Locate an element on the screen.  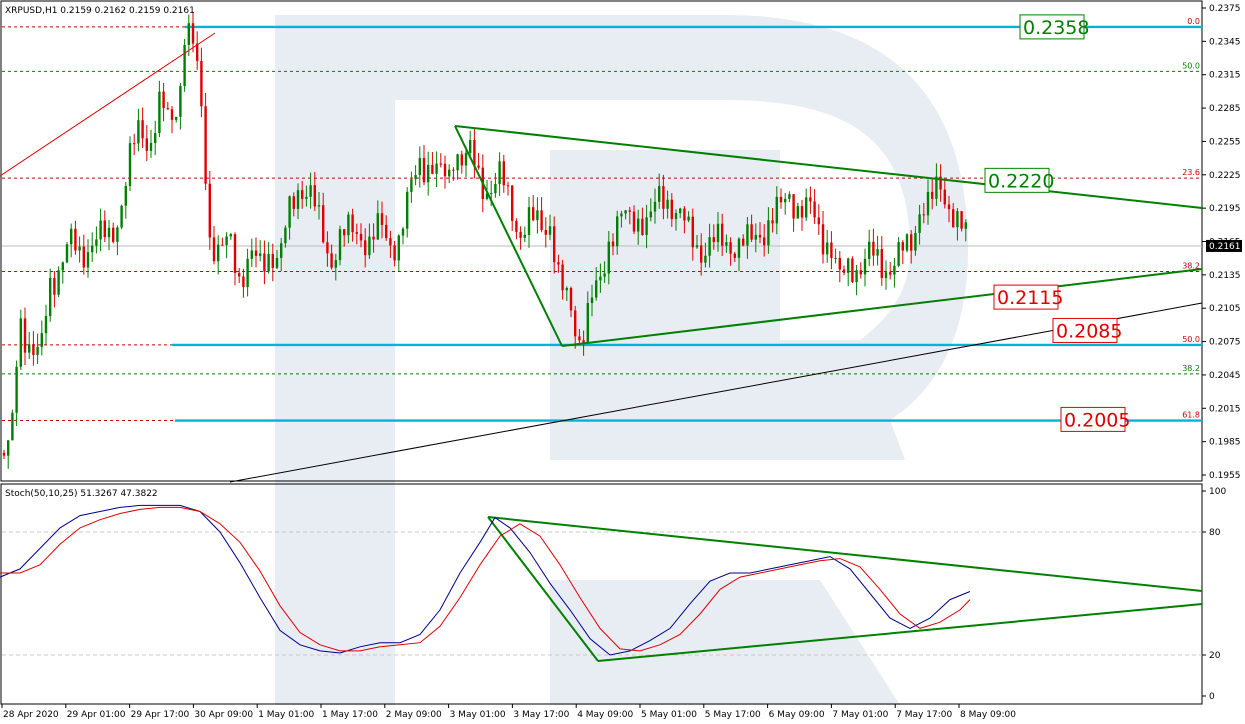
level-label-text: 0.2220 is located at coordinates (1021, 181).